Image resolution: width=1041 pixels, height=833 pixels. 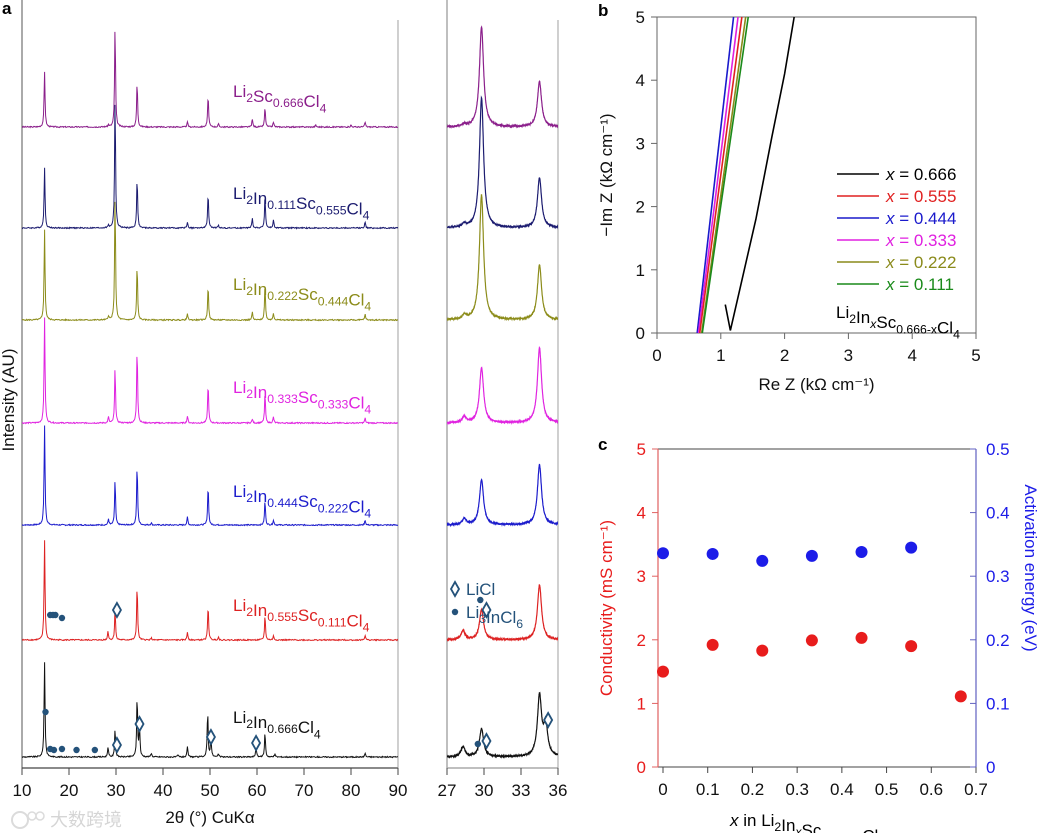 What do you see at coordinates (816, 384) in the screenshot?
I see `x-axis-title: Re Z (kΩ cm⁻¹)` at bounding box center [816, 384].